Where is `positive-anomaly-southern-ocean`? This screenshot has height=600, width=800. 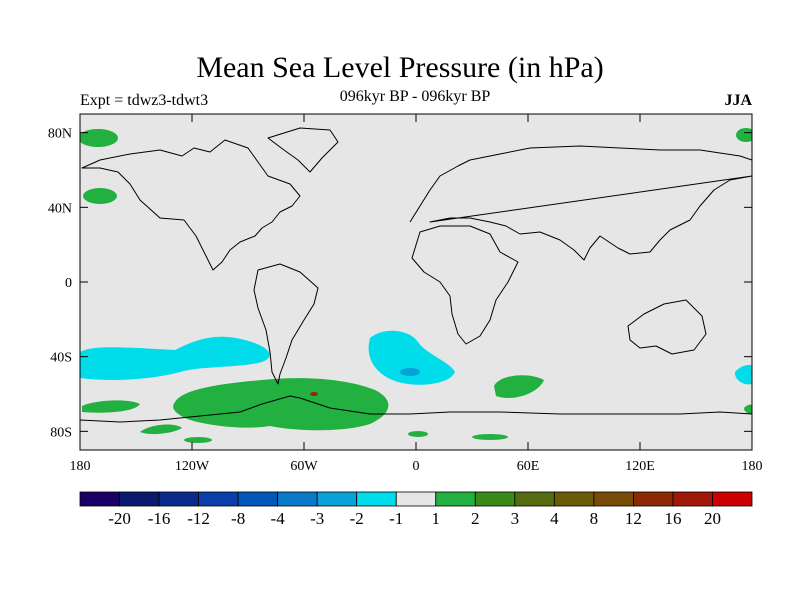
positive-anomaly-southern-ocean is located at coordinates (281, 404).